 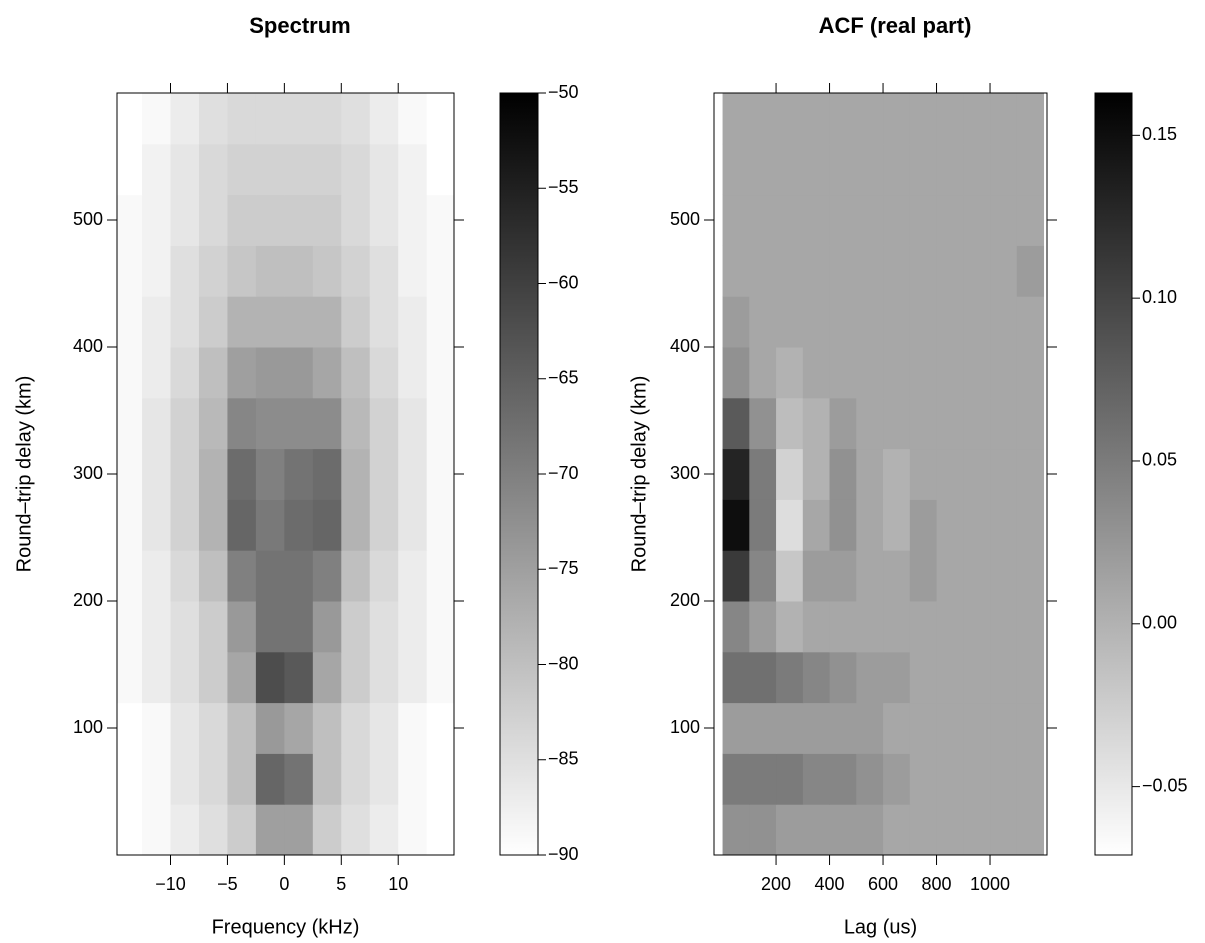 What do you see at coordinates (563, 378) in the screenshot?
I see `colorbar-tick-label: −65` at bounding box center [563, 378].